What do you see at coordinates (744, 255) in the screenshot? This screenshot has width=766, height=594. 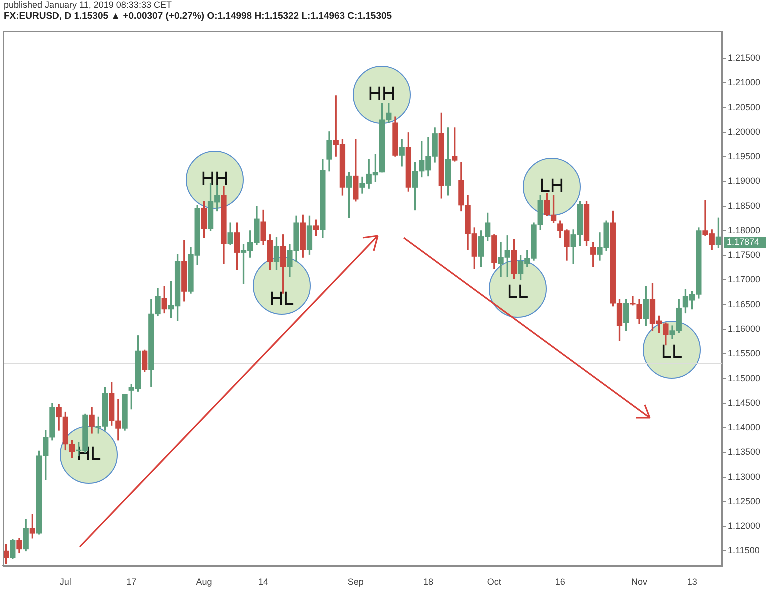 I see `y-tick-label: 1.17500` at bounding box center [744, 255].